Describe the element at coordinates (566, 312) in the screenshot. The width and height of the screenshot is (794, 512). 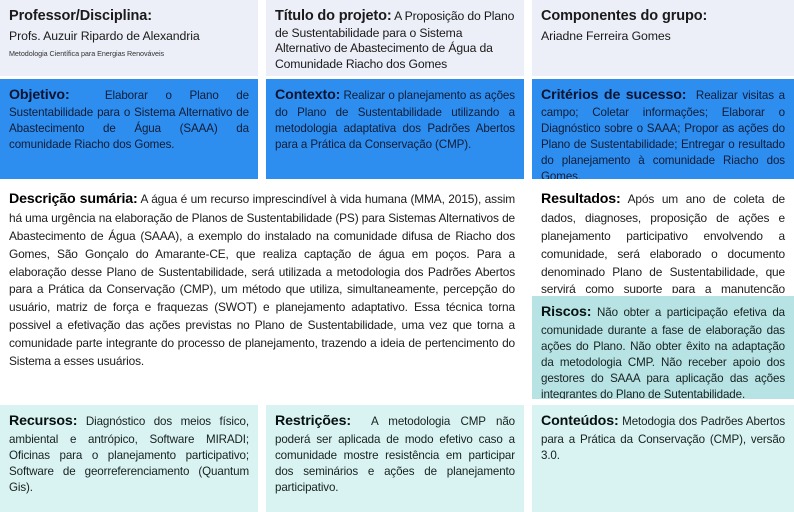
I see `riscos-label: Riscos:` at that location.